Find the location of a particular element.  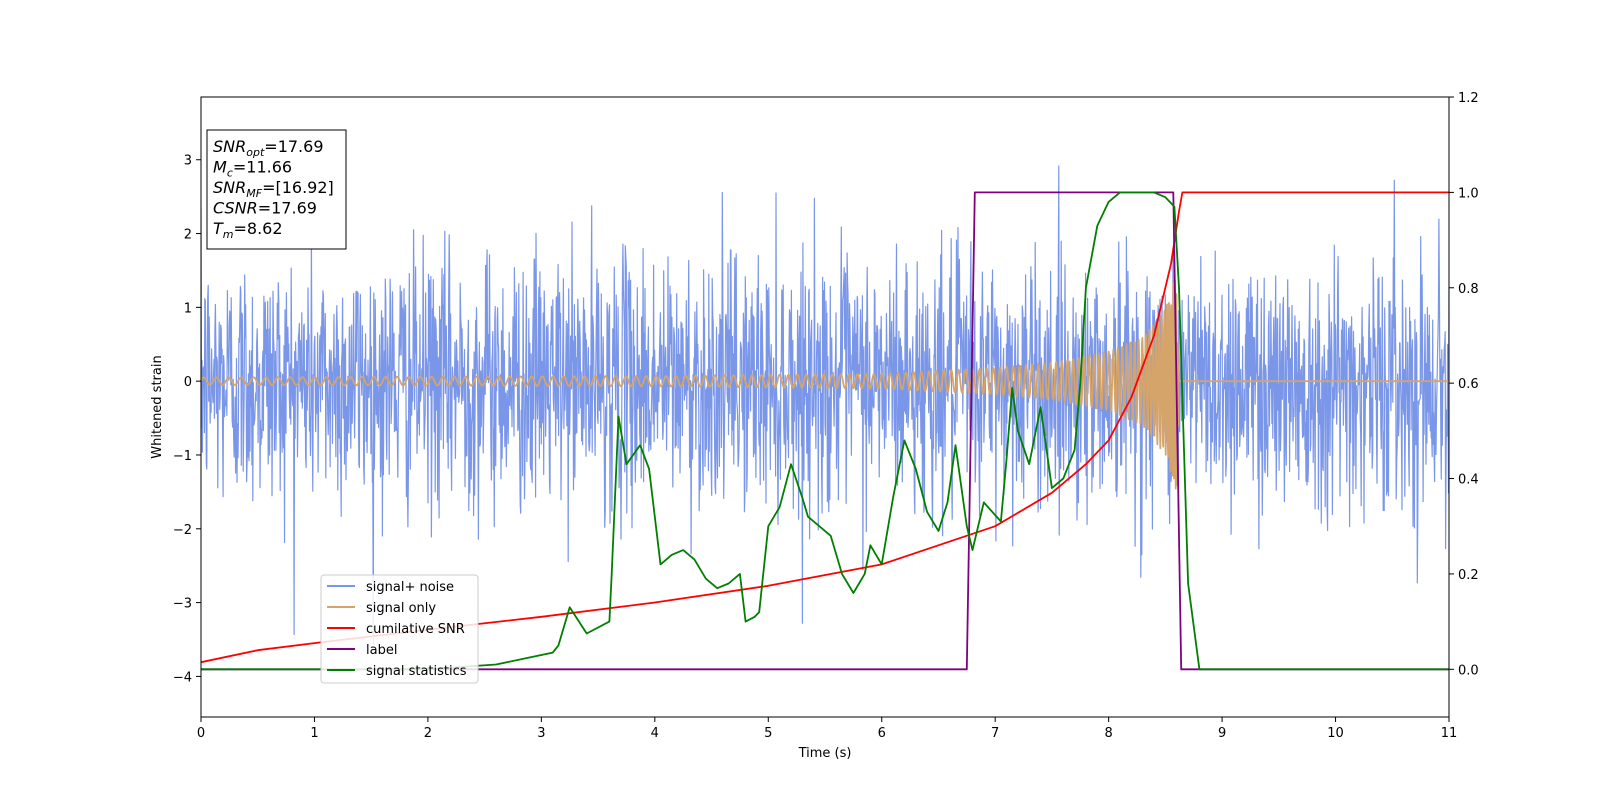

annotation-symbol: T is located at coordinates (218, 228).